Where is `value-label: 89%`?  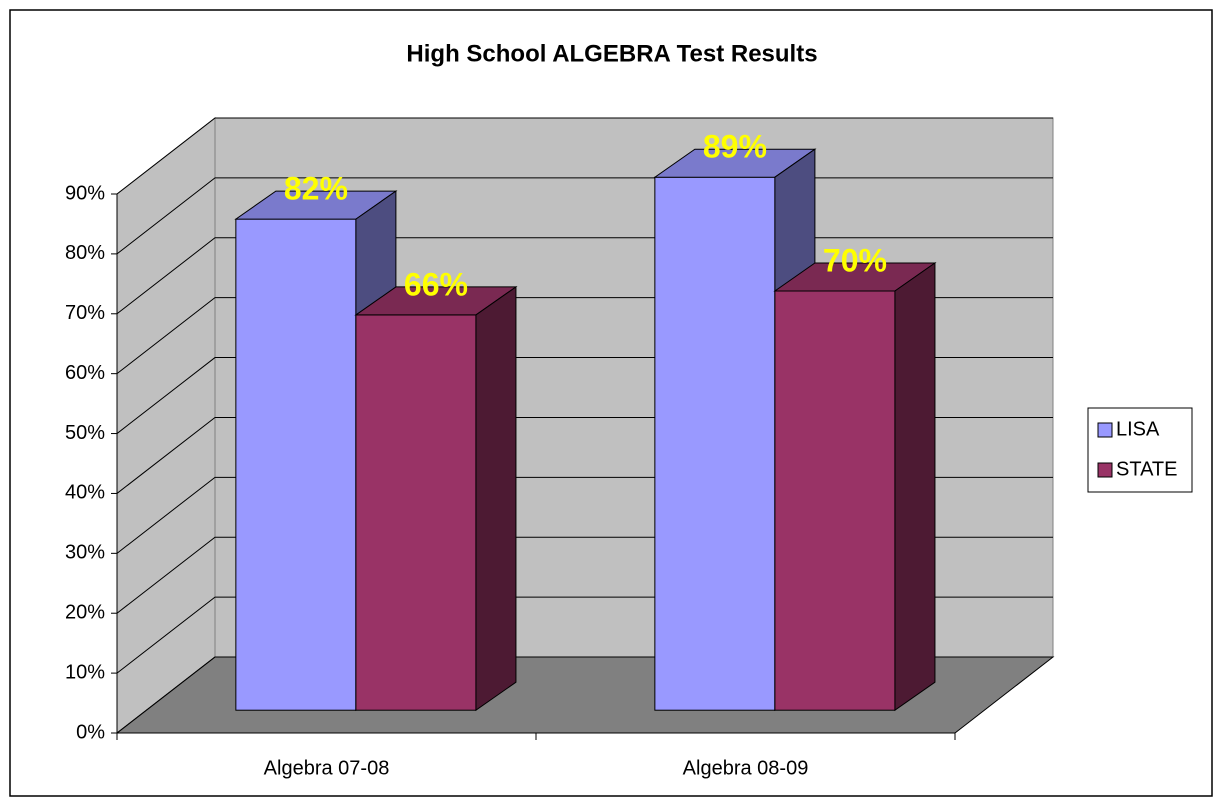
value-label: 89% is located at coordinates (735, 147).